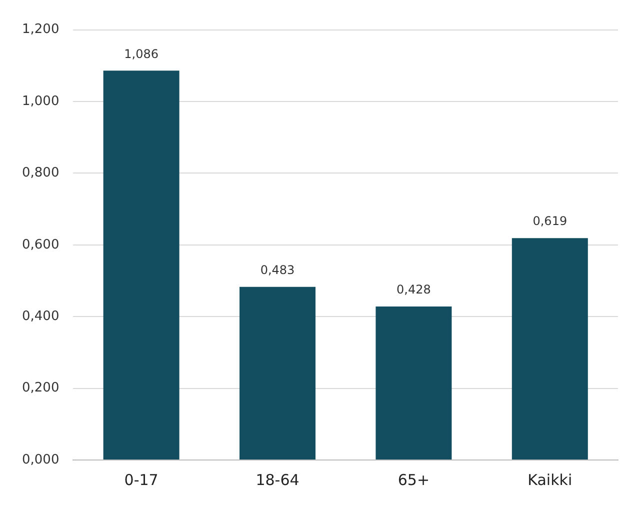 The height and width of the screenshot is (510, 636). Describe the element at coordinates (41, 388) in the screenshot. I see `y-tick-label: 0,200` at that location.